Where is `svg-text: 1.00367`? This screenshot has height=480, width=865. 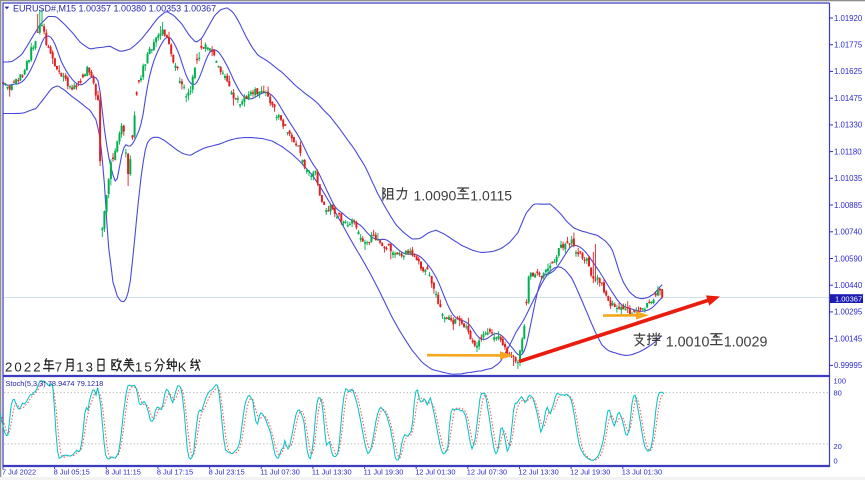 svg-text: 1.00367 is located at coordinates (848, 298).